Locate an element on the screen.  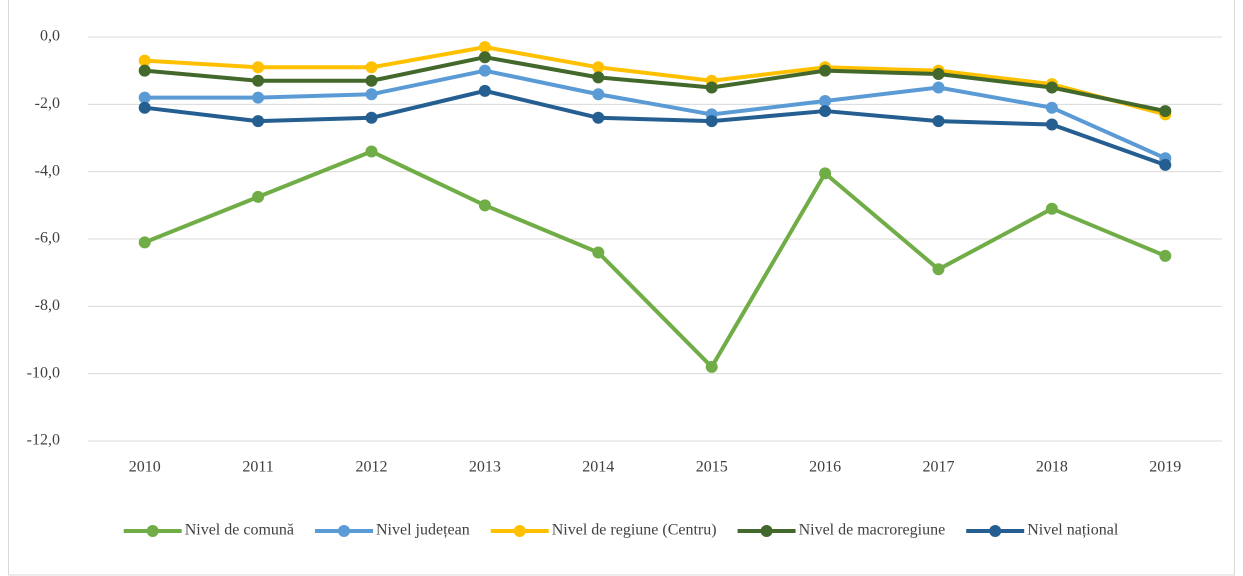
legend-label: Nivel de regiune (Centru) is located at coordinates (634, 530).